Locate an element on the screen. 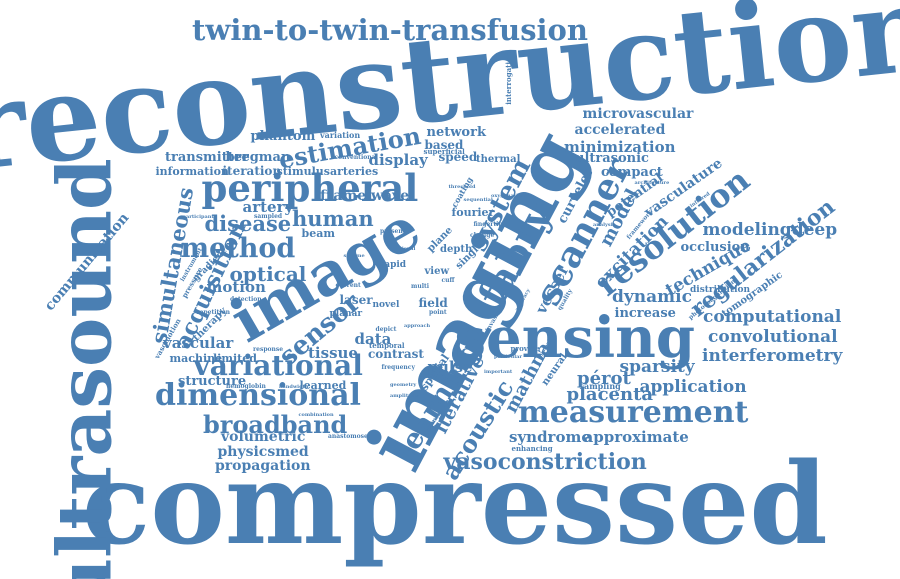 Image resolution: width=900 pixels, height=579 pixels. word-cuff: cuff is located at coordinates (448, 280).